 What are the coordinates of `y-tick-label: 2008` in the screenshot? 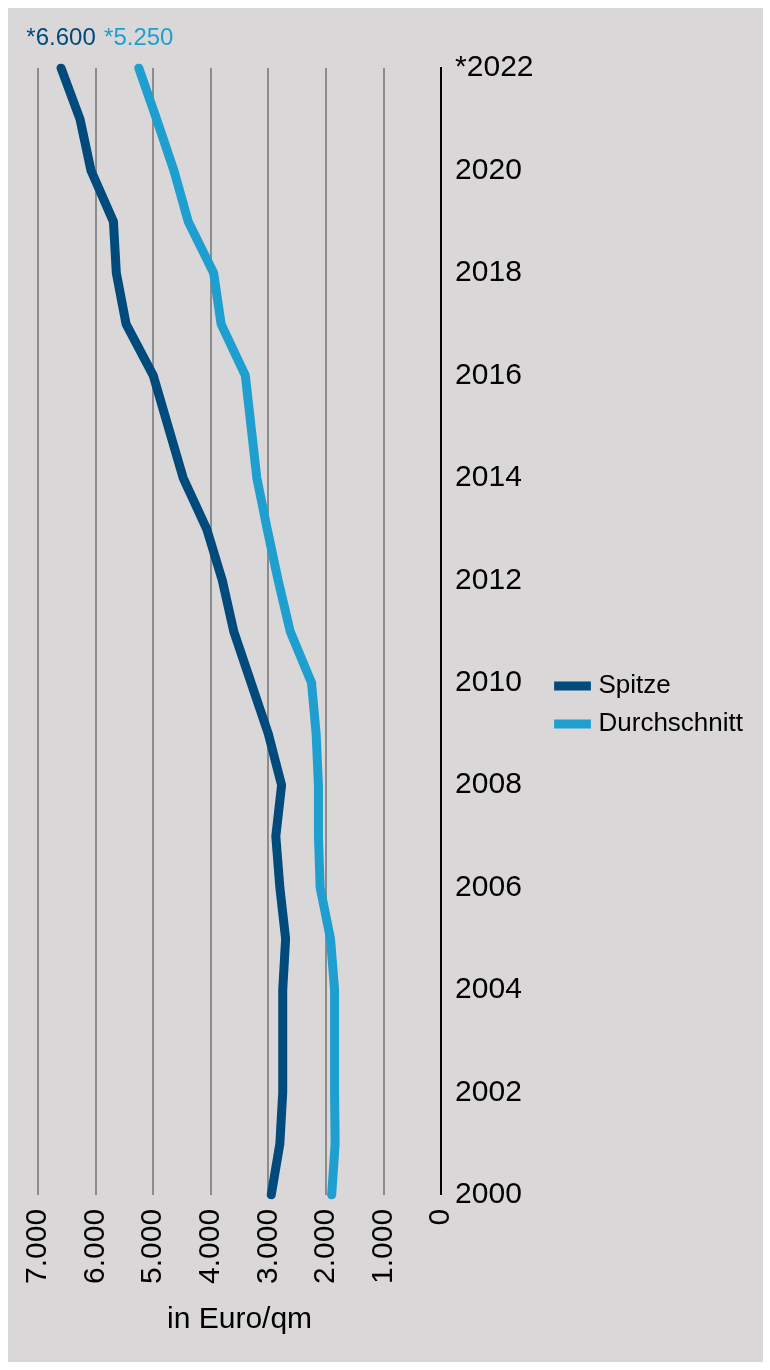 It's located at (488, 783).